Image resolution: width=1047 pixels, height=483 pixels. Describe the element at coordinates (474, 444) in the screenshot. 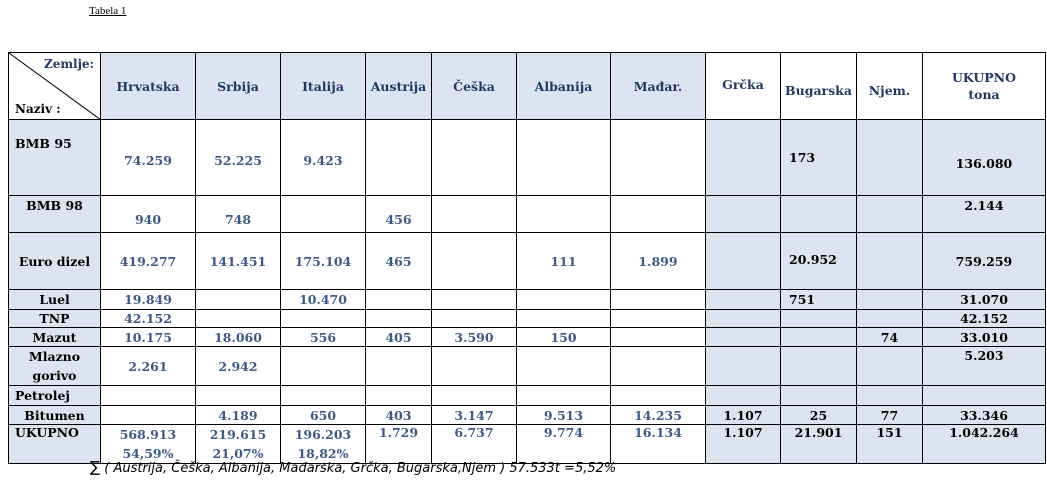

I see `cell: 6.737` at that location.